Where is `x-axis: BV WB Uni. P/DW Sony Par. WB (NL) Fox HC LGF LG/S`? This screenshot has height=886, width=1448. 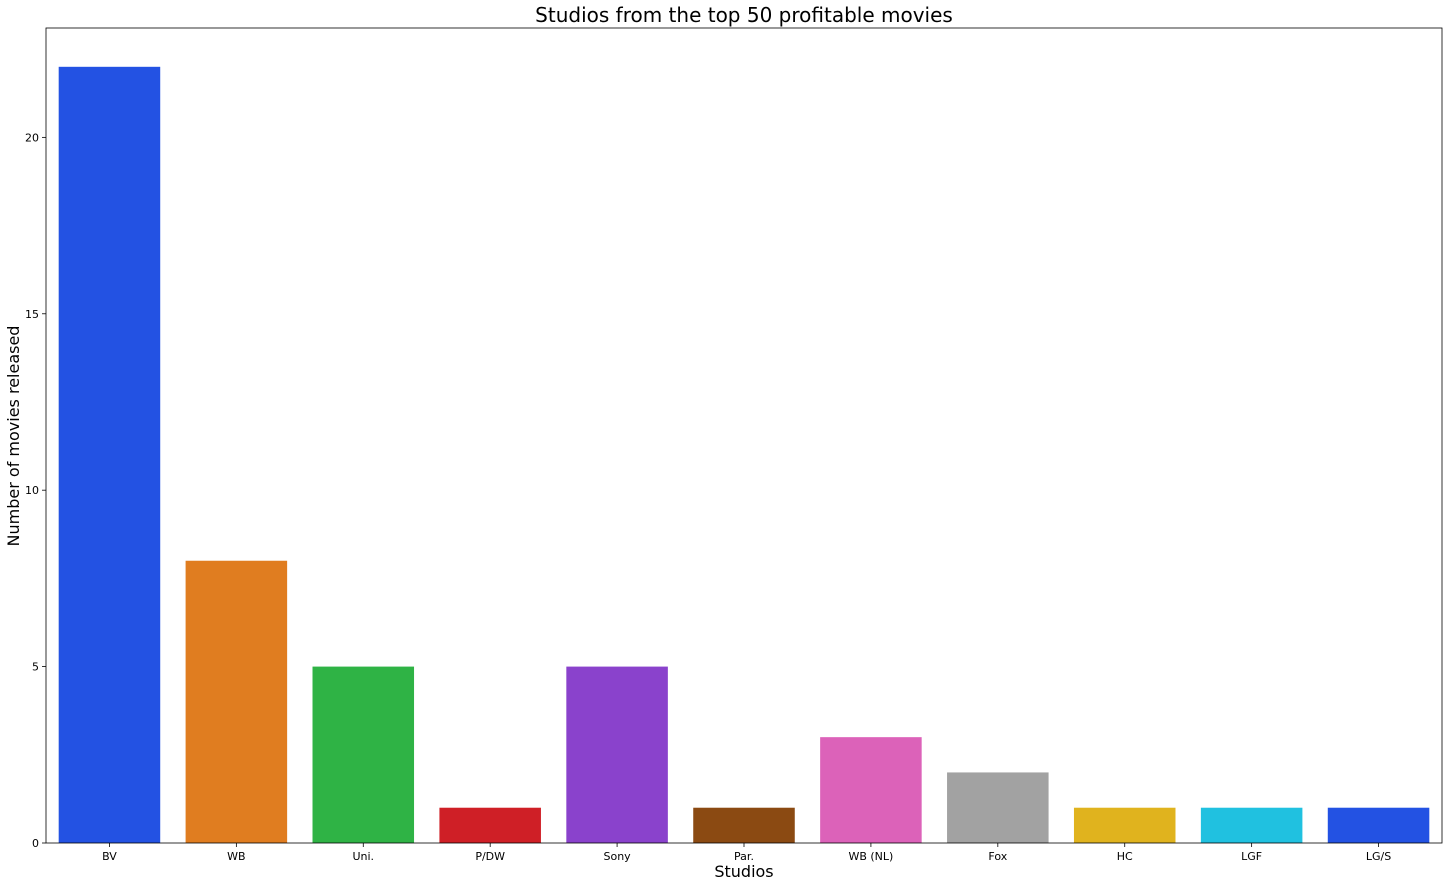 x-axis: BV WB Uni. P/DW Sony Par. WB (NL) Fox HC LGF LG/S is located at coordinates (746, 853).